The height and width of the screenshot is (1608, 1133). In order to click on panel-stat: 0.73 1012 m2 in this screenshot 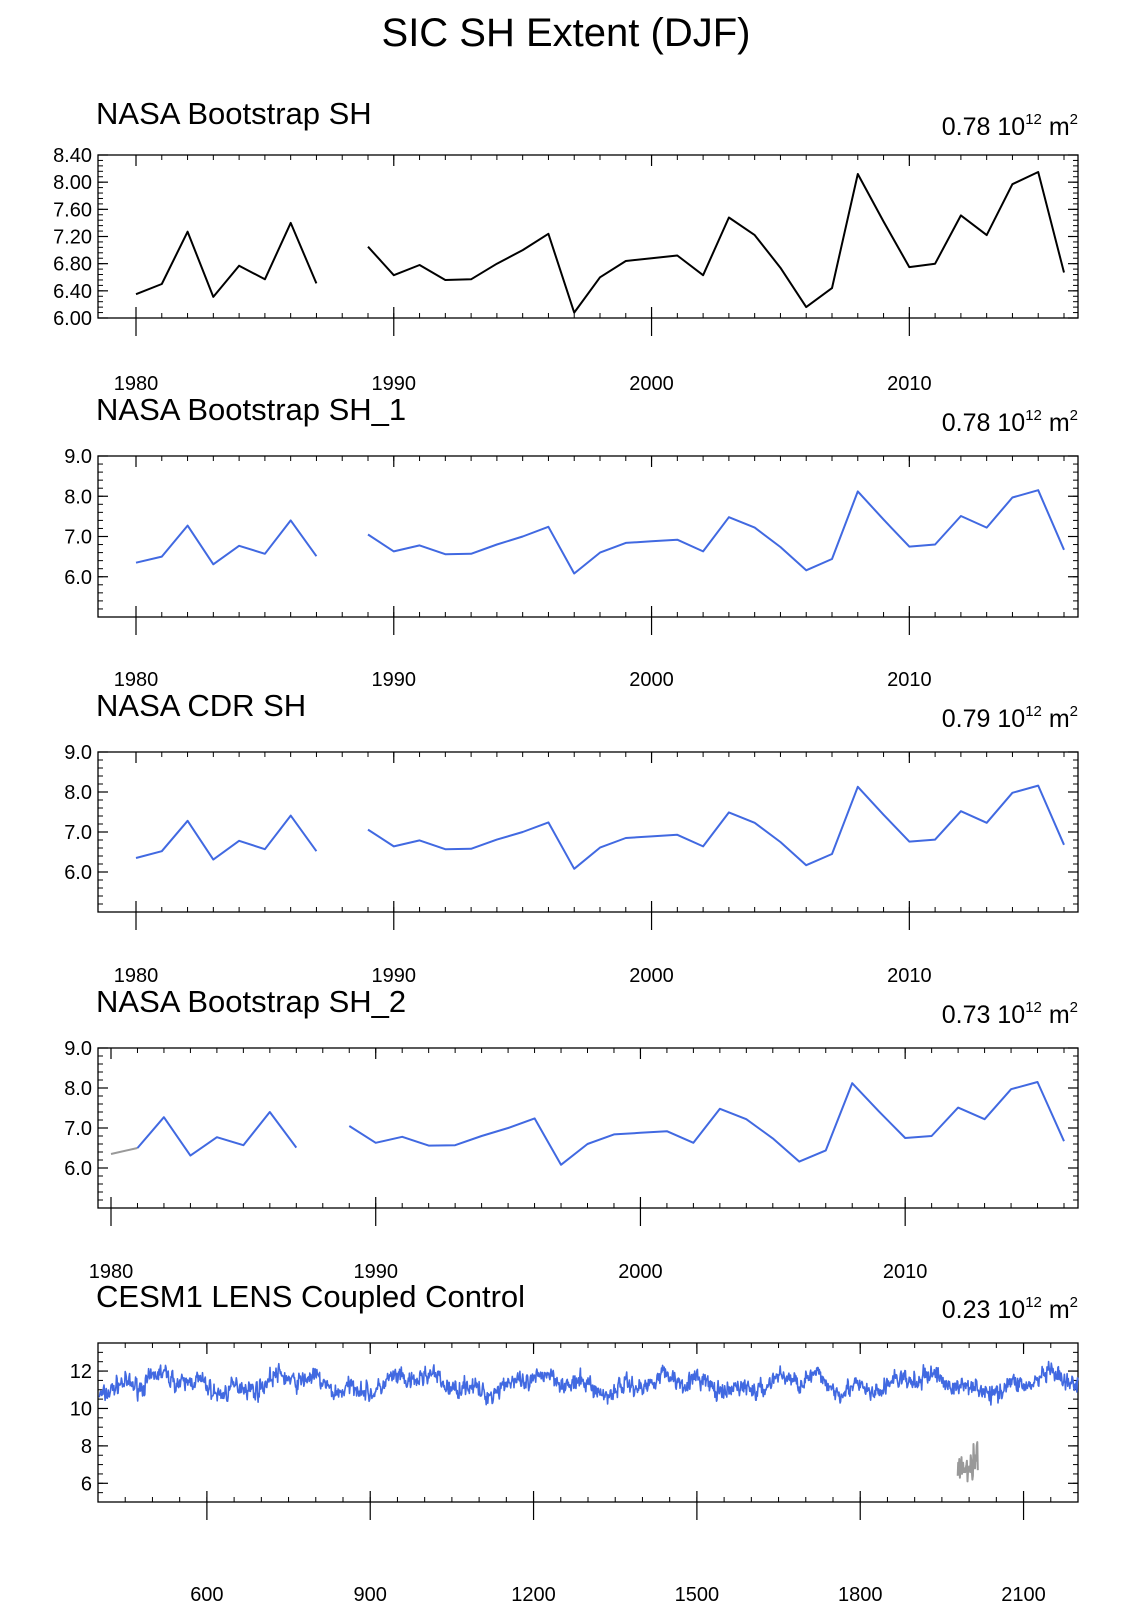, I will do `click(1010, 1014)`.